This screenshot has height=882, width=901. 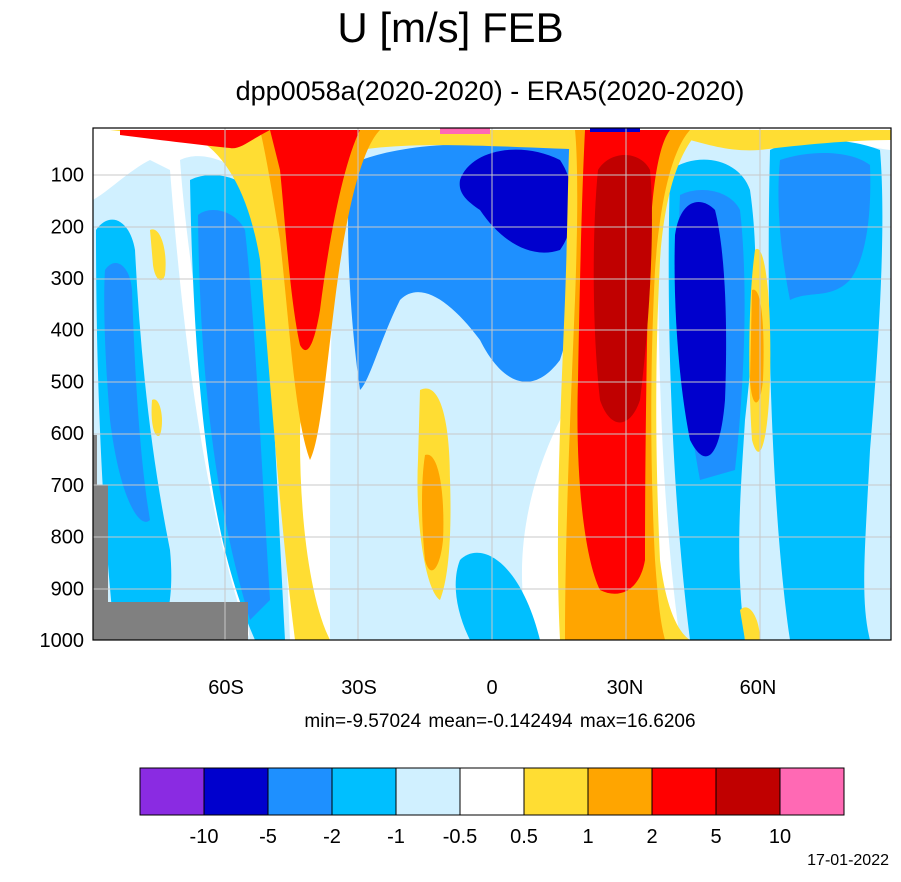 What do you see at coordinates (524, 837) in the screenshot?
I see `colorbar-level-label: 0.5` at bounding box center [524, 837].